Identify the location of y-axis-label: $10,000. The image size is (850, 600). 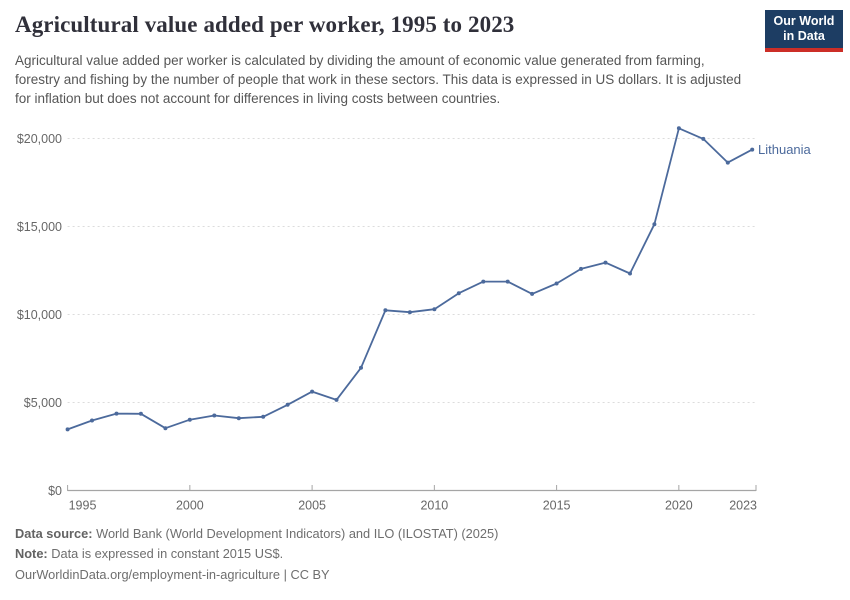
(39, 315).